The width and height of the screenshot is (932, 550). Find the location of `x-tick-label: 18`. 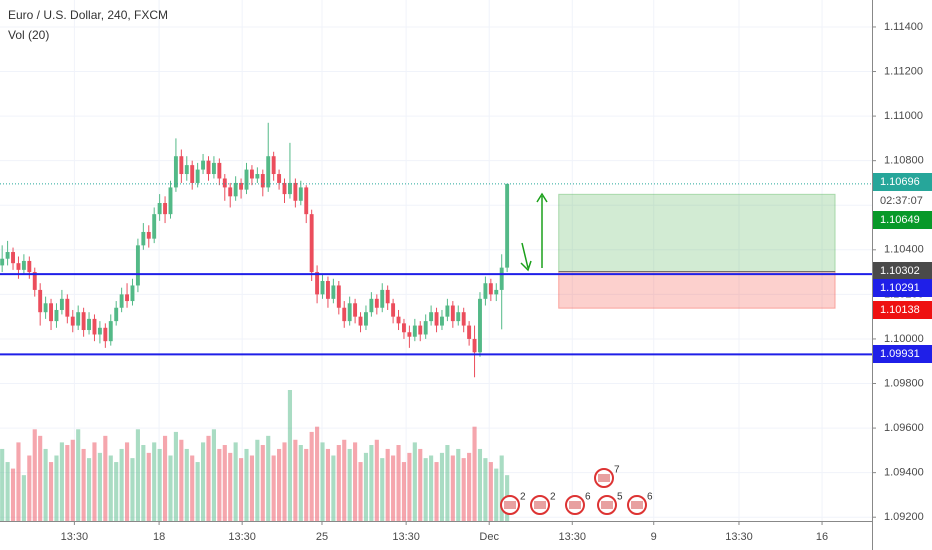

x-tick-label: 18 is located at coordinates (159, 537).